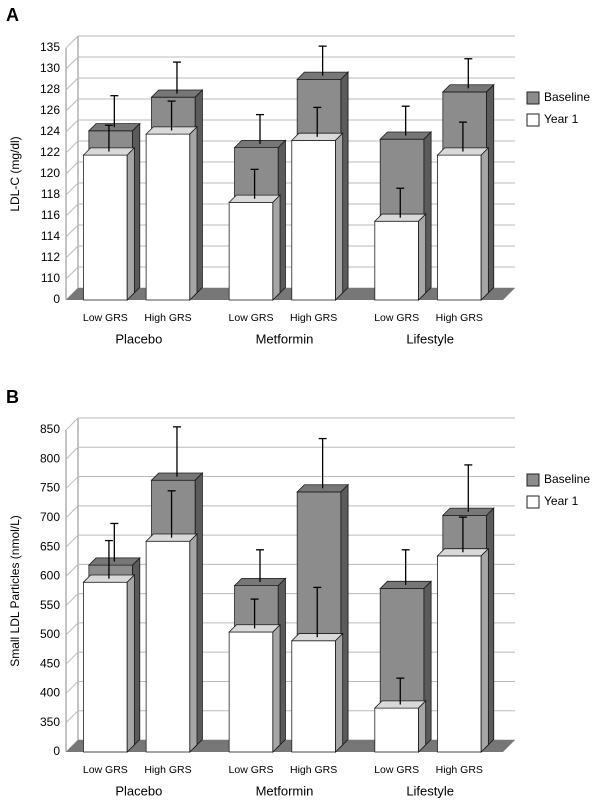 This screenshot has height=800, width=594. I want to click on y-tick-label: 800, so click(50, 458).